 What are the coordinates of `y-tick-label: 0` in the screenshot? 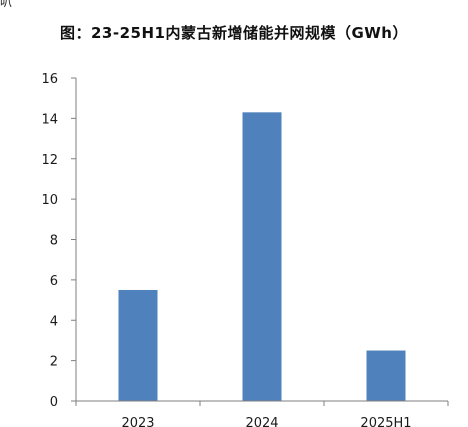 It's located at (54, 402).